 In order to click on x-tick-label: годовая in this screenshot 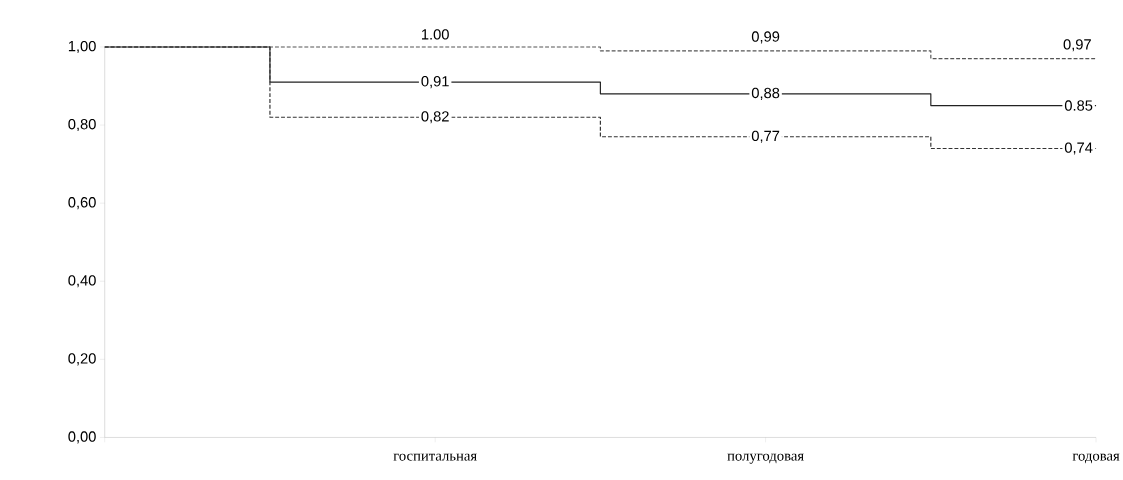, I will do `click(1096, 458)`.